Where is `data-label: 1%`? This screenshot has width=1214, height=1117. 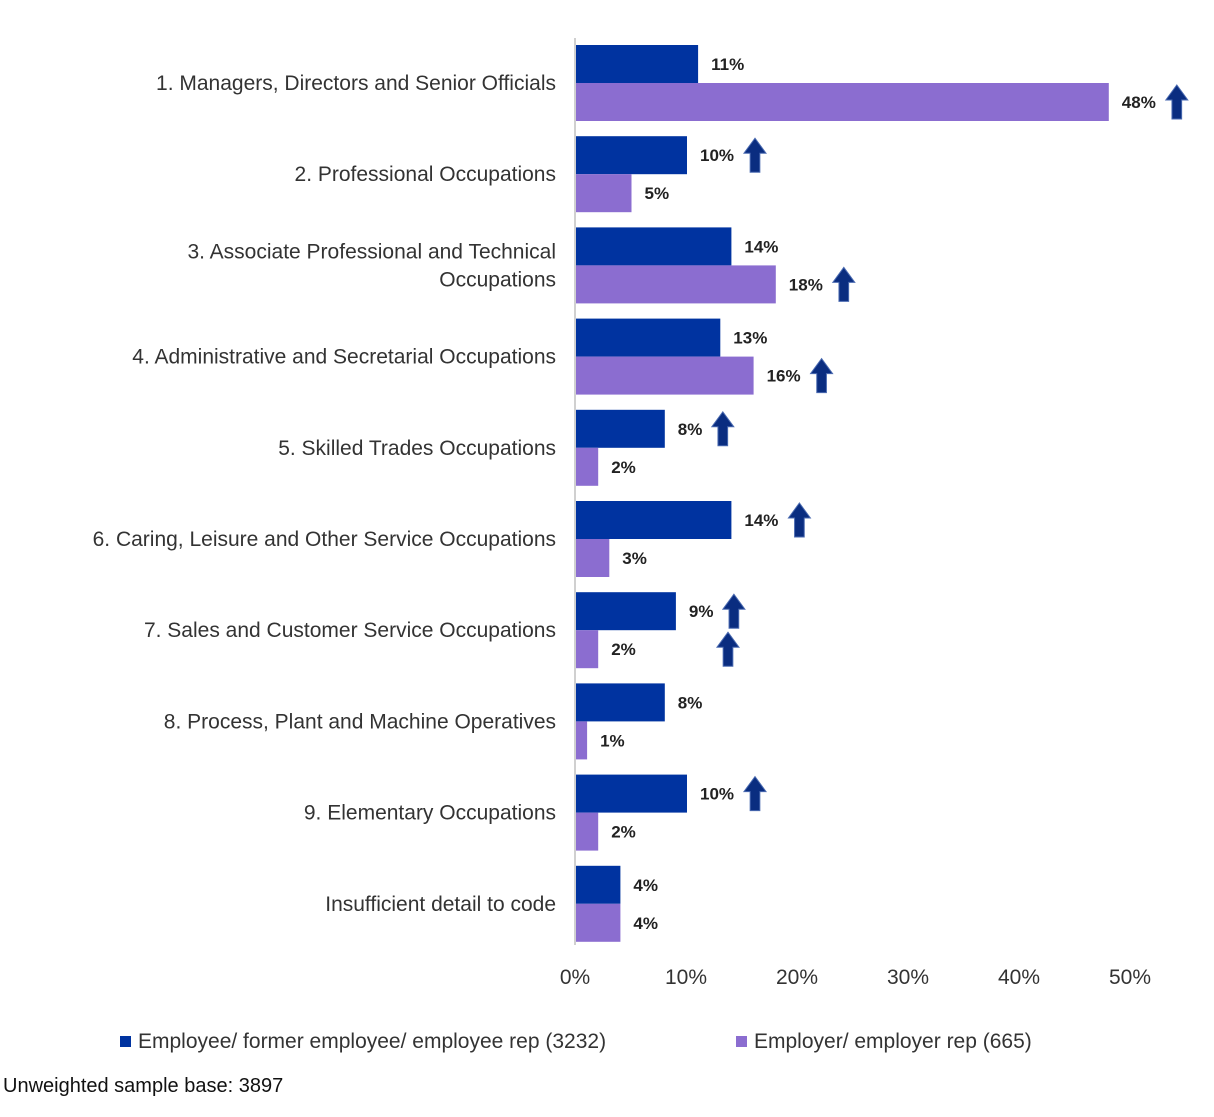 data-label: 1% is located at coordinates (612, 740).